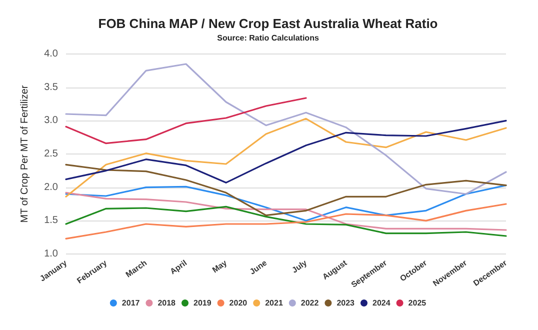 Image resolution: width=538 pixels, height=330 pixels. What do you see at coordinates (274, 303) in the screenshot?
I see `legend-label: 2021` at bounding box center [274, 303].